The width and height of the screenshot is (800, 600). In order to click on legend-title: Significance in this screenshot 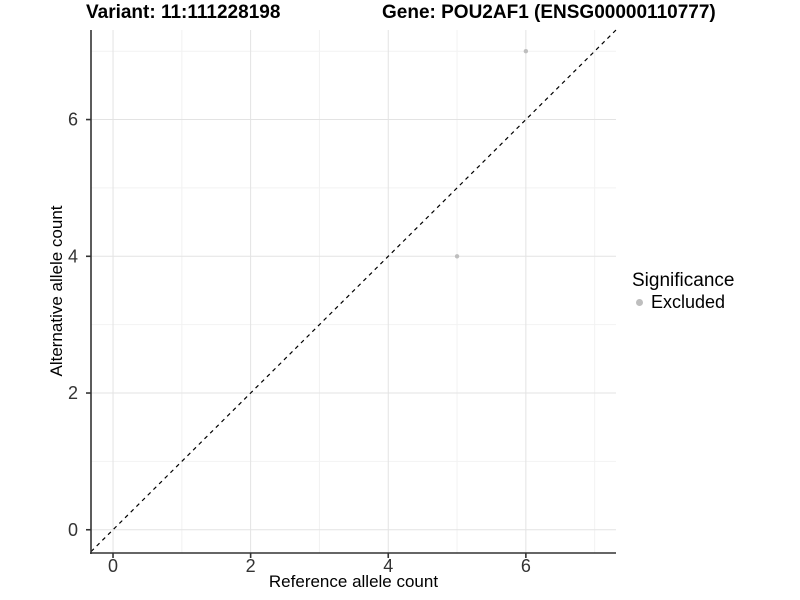, I will do `click(683, 280)`.